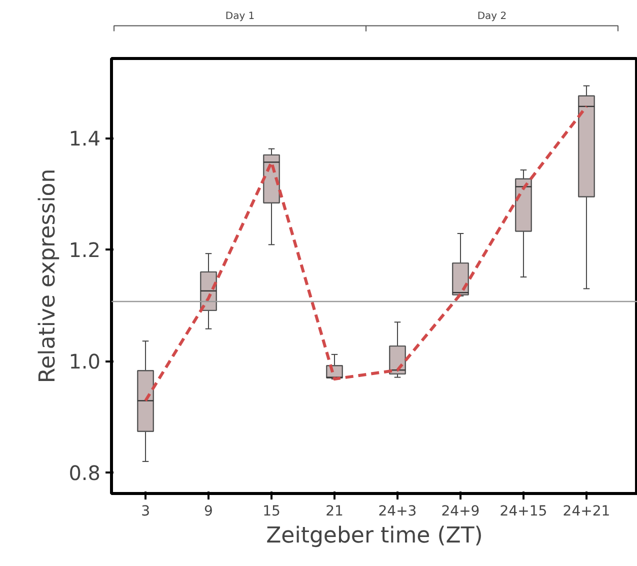 The image size is (637, 566). I want to click on text: Day 1, so click(240, 16).